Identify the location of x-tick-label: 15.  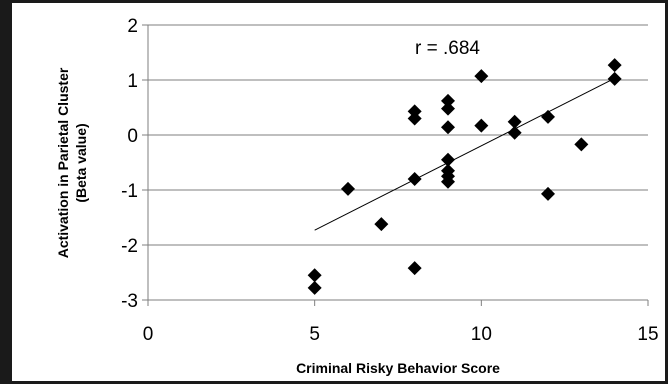
(647, 334).